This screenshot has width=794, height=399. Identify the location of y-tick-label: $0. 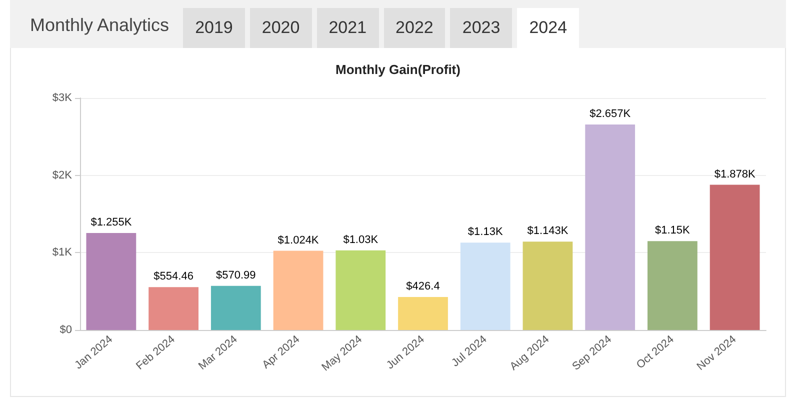
(66, 330).